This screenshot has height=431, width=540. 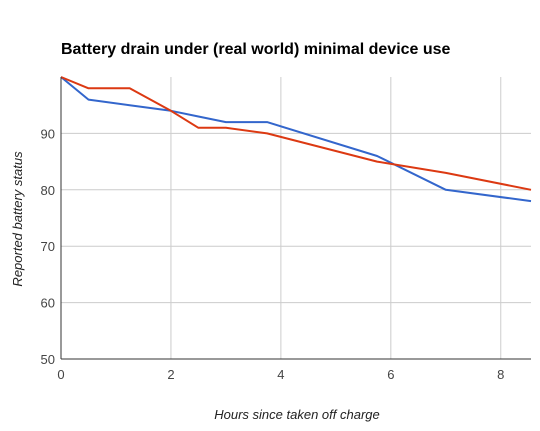 What do you see at coordinates (17, 219) in the screenshot?
I see `y-axis-title: Reported battery status` at bounding box center [17, 219].